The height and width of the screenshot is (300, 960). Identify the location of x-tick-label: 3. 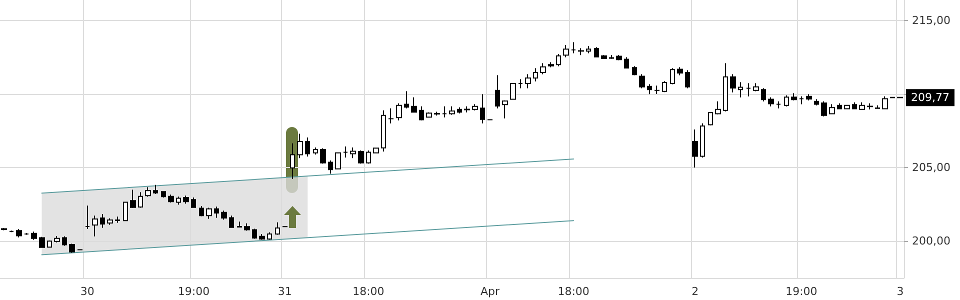
(900, 291).